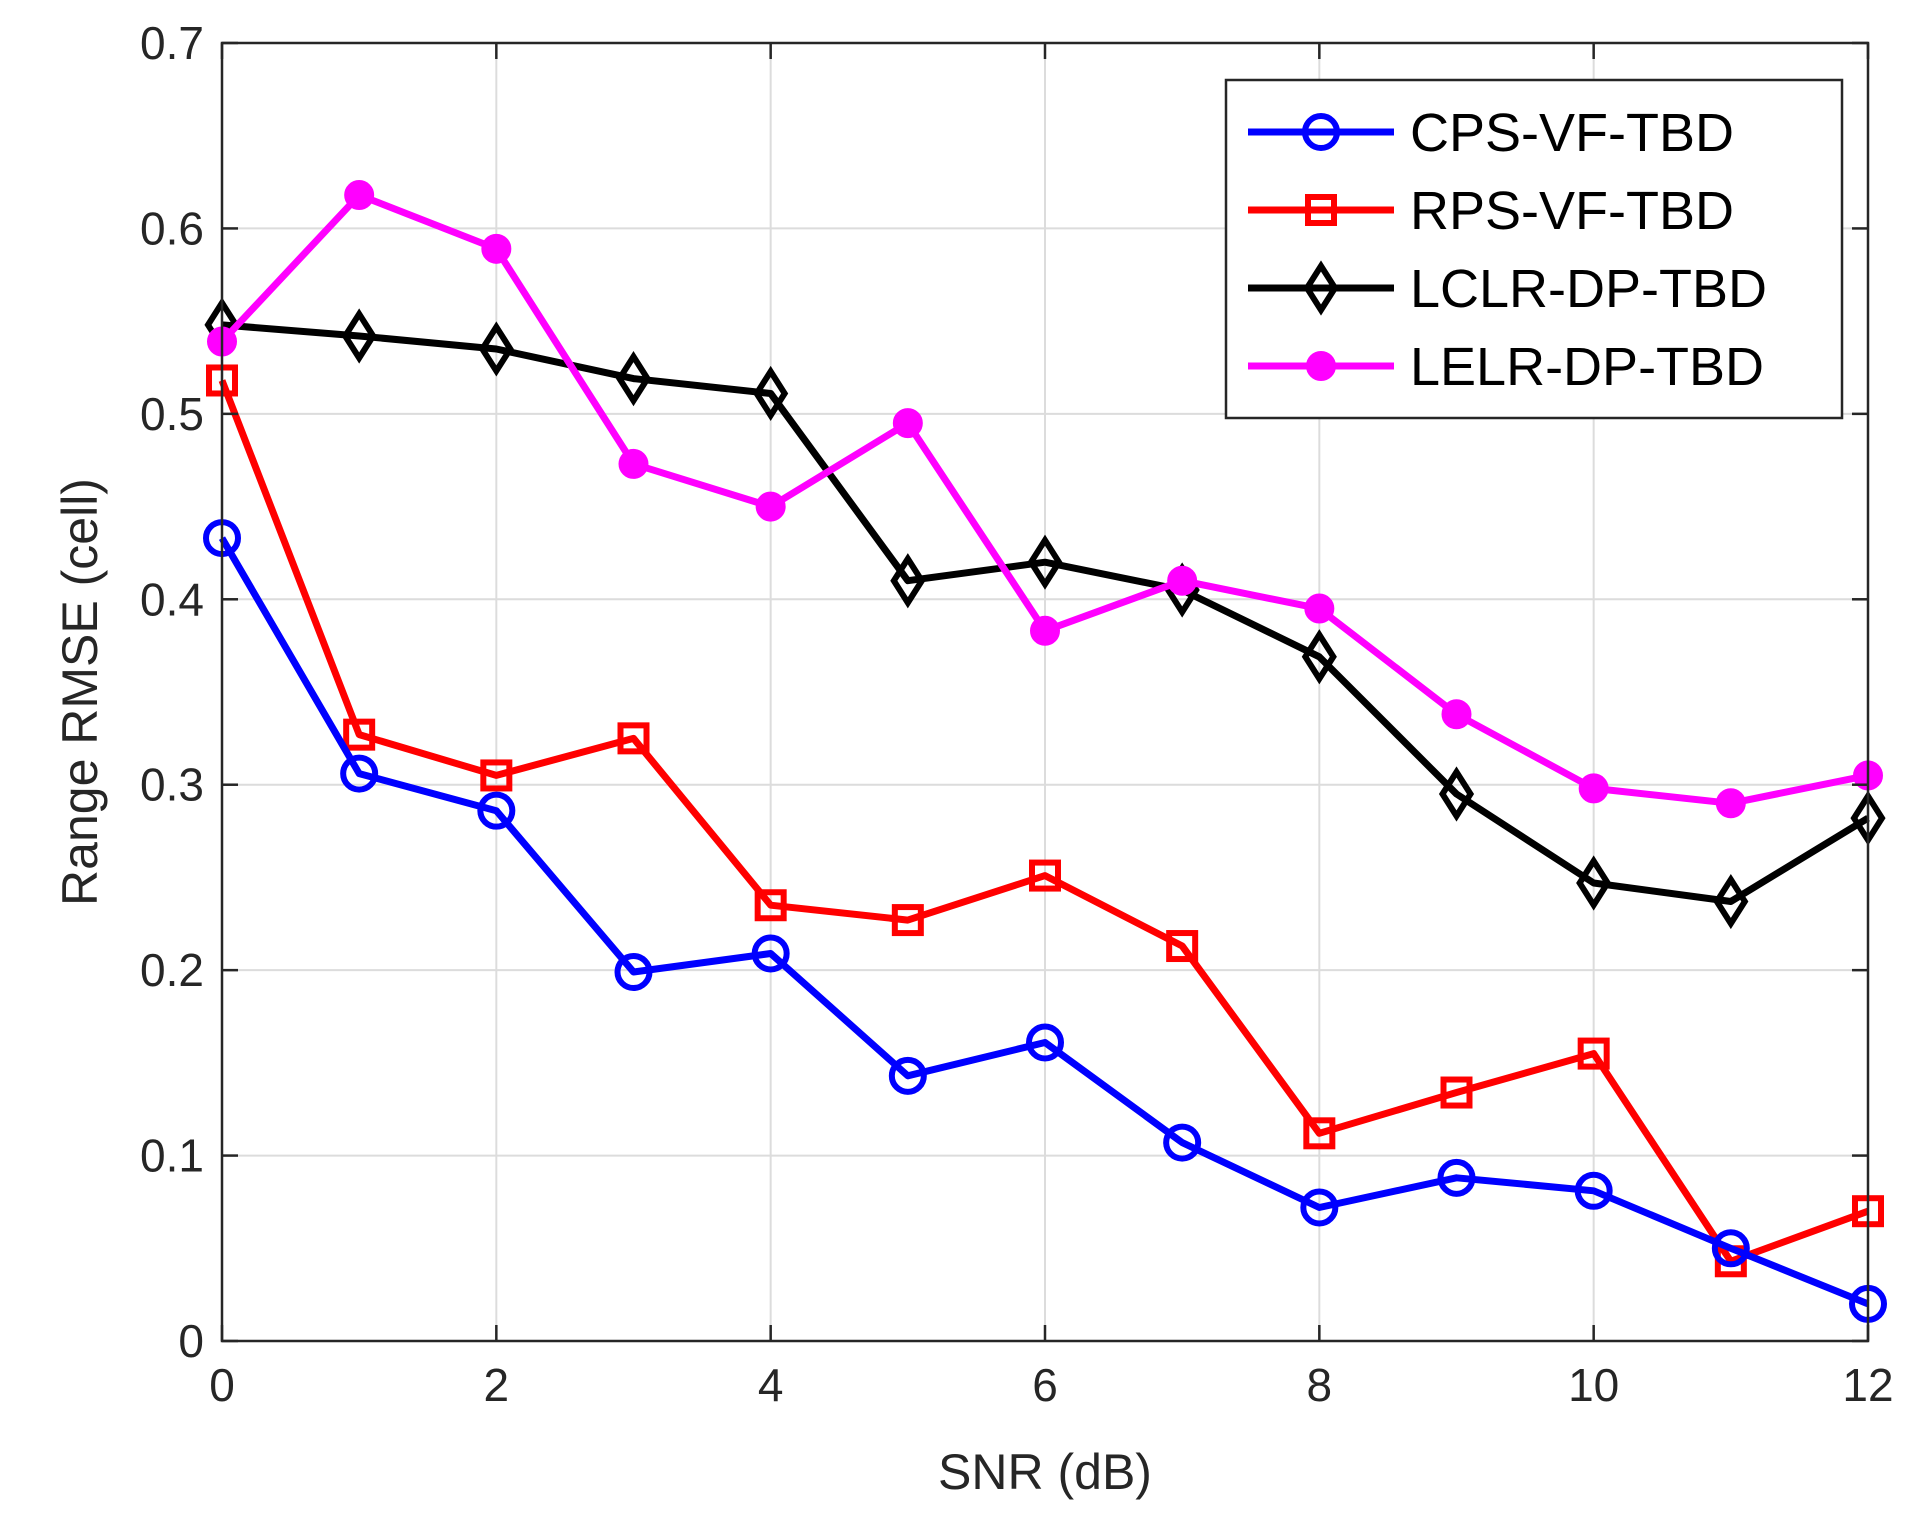  What do you see at coordinates (172, 228) in the screenshot?
I see `y-tick-label: 0.6` at bounding box center [172, 228].